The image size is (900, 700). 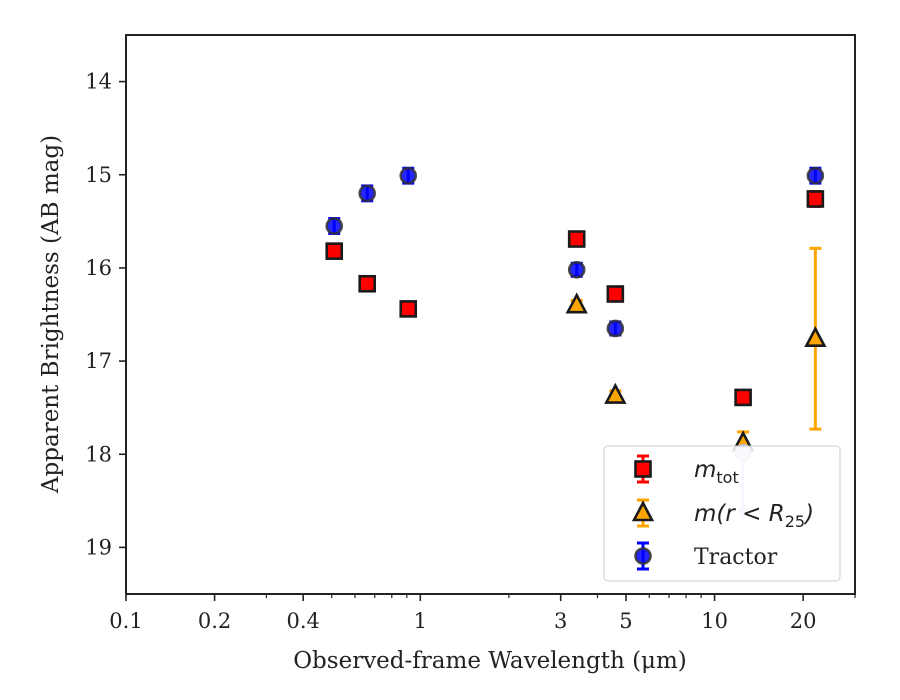 I want to click on x-axis-title: Observed-frame Wavelength (μm), so click(x=490, y=661).